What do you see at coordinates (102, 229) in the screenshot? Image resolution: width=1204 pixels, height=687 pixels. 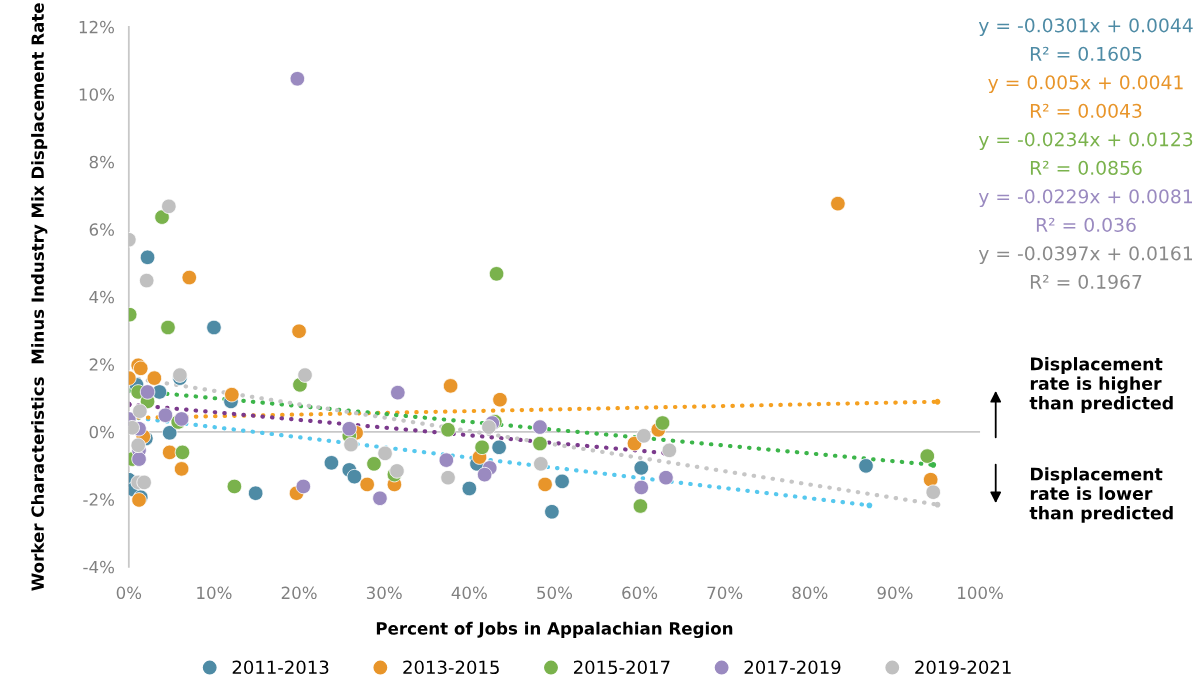 I see `y-tick-label: 6%` at bounding box center [102, 229].